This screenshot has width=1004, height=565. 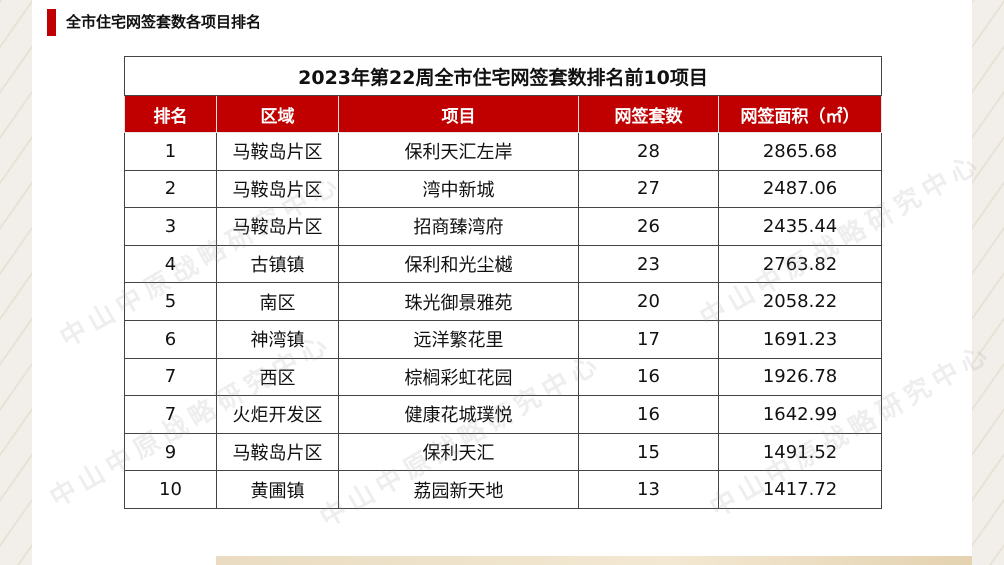 I want to click on right-decoration, so click(x=988, y=282).